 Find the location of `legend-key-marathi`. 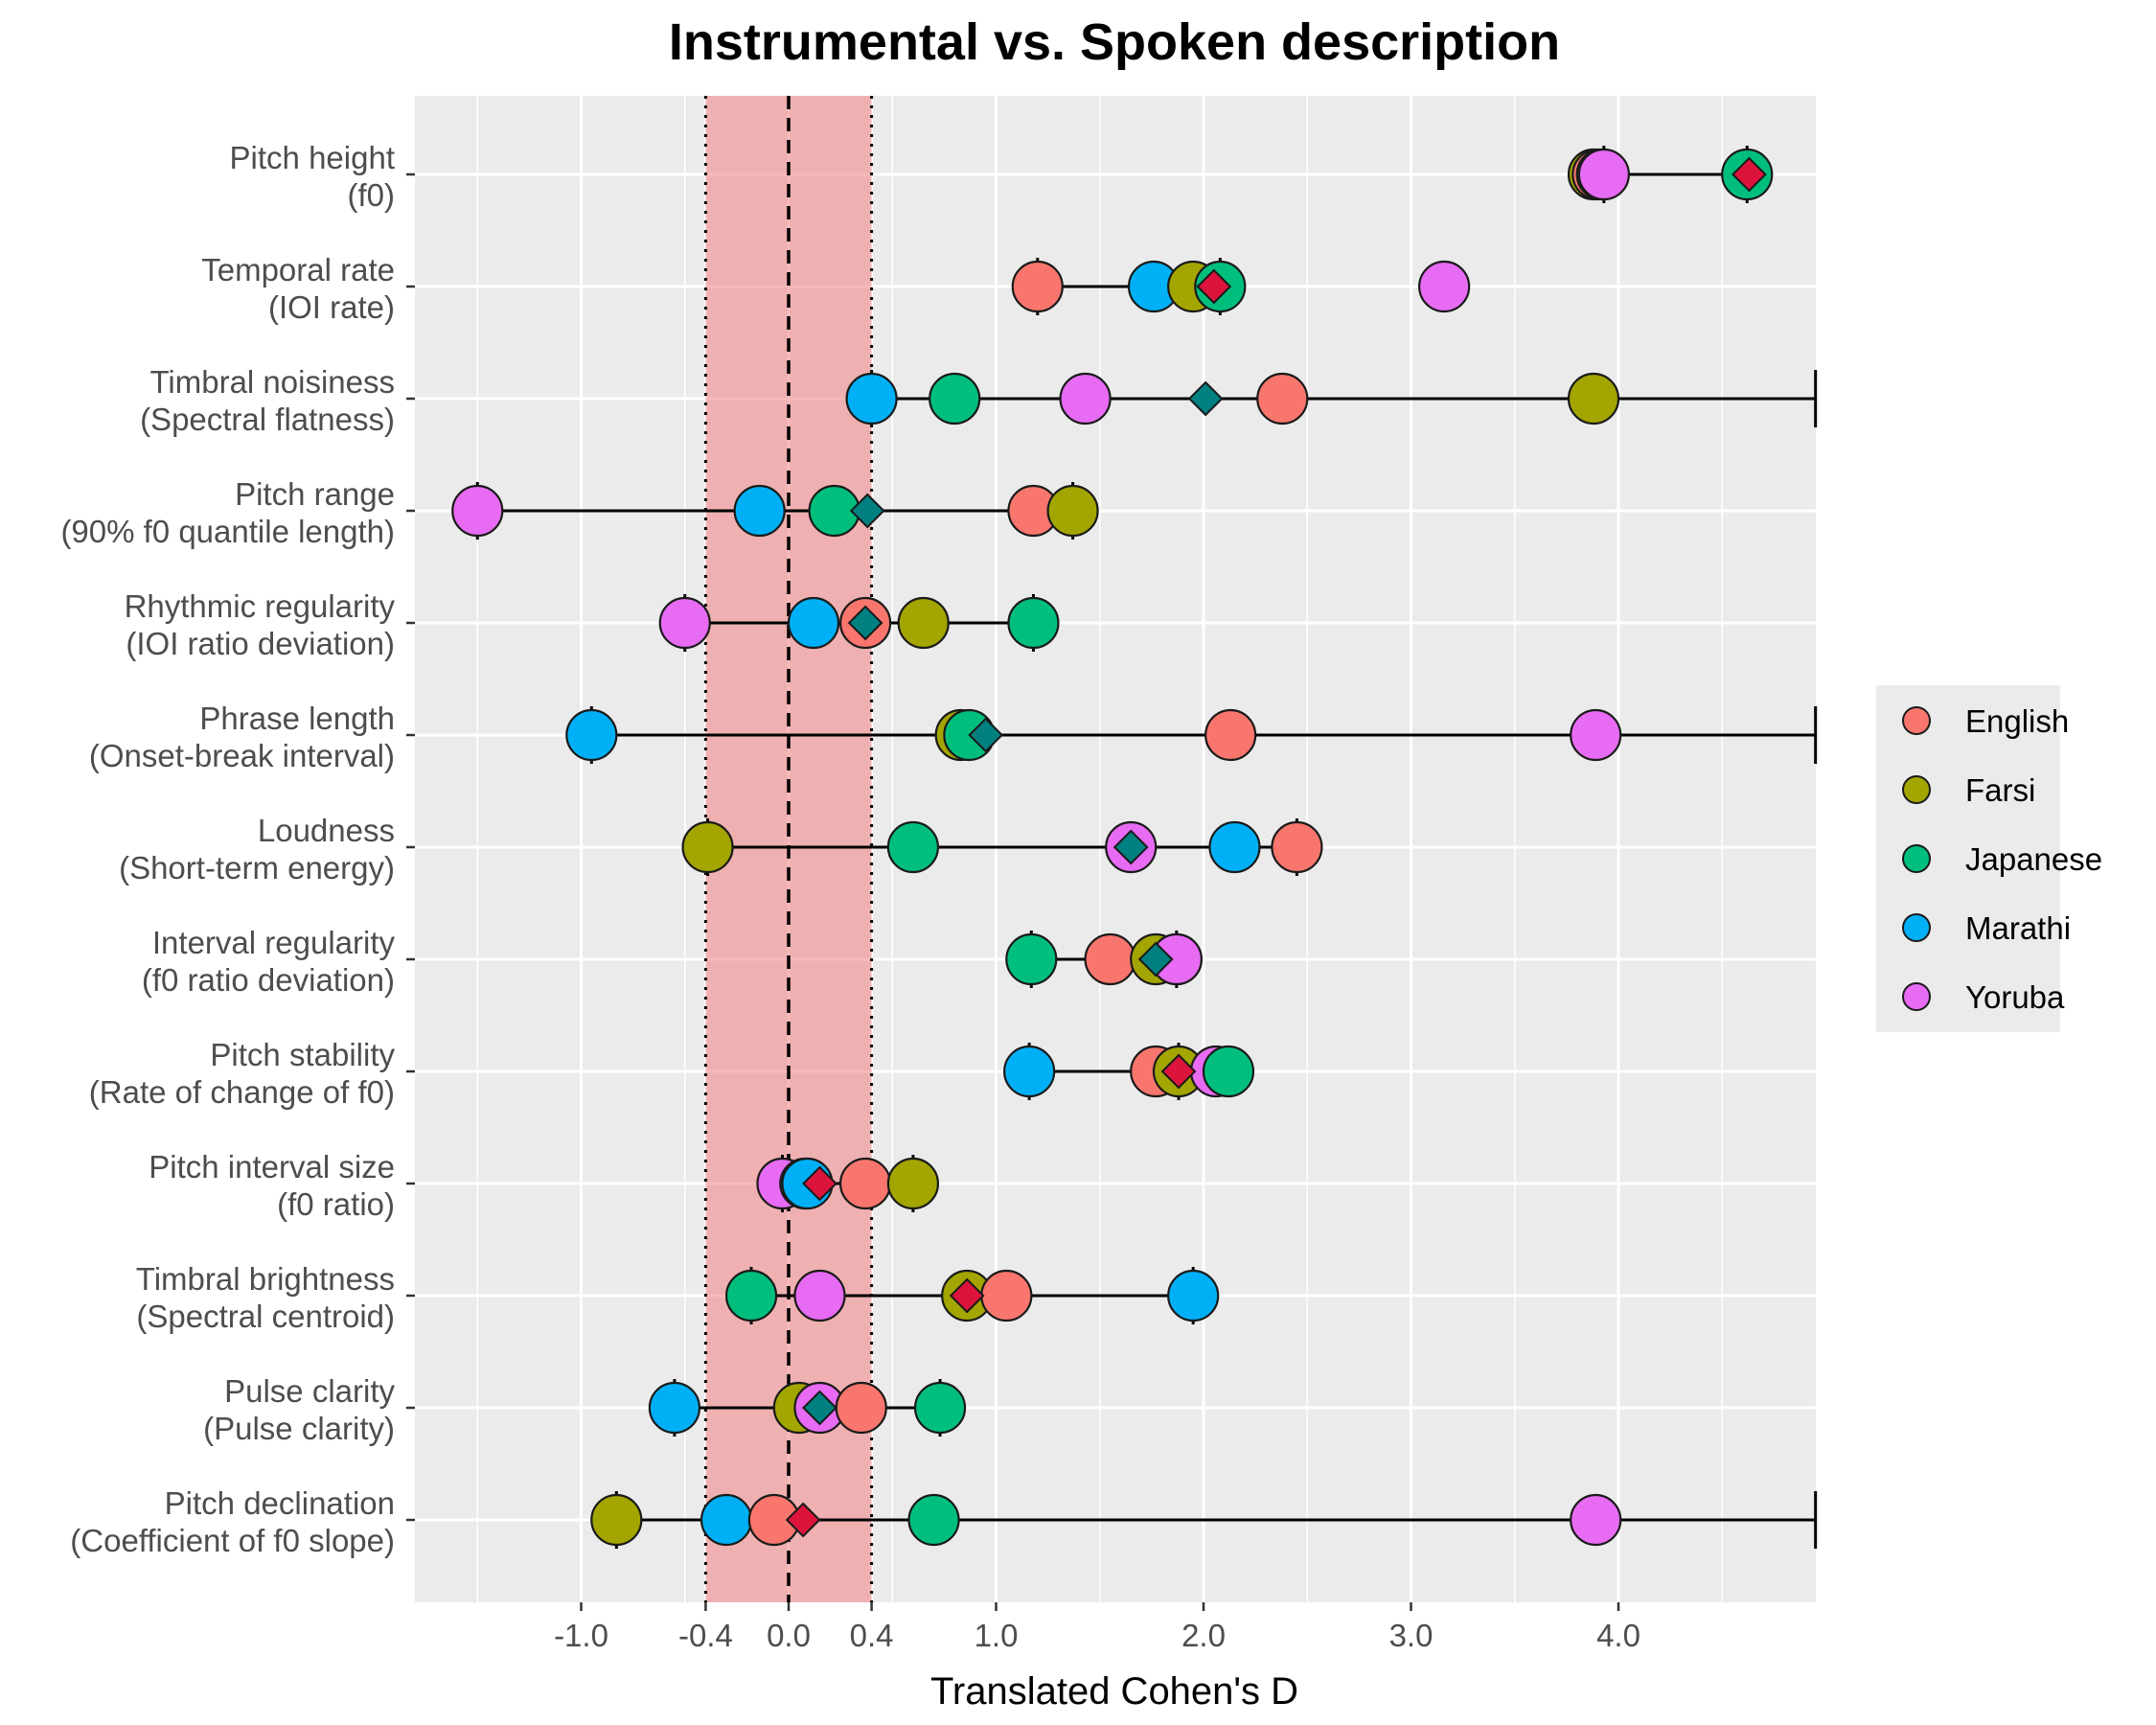

legend-key-marathi is located at coordinates (1916, 927).